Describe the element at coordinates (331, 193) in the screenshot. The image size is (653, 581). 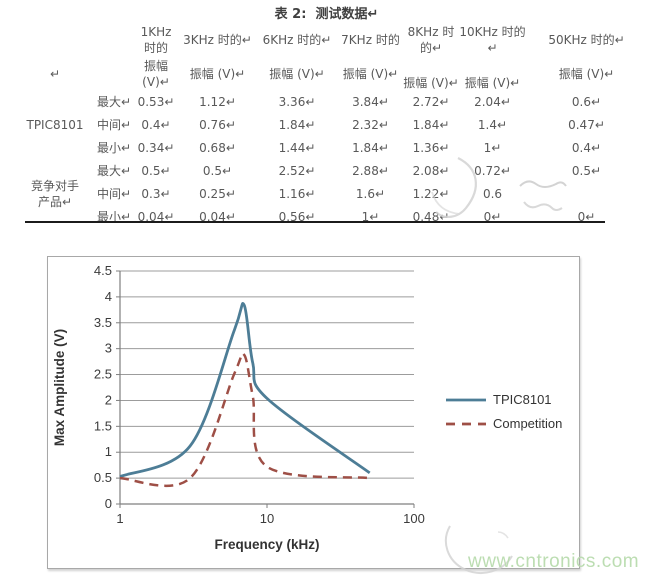
I see `table-row: 中间↵ 0.3↵ 0.25↵ 1.16↵ 1.6↵ 1.22↵ 0.6` at that location.